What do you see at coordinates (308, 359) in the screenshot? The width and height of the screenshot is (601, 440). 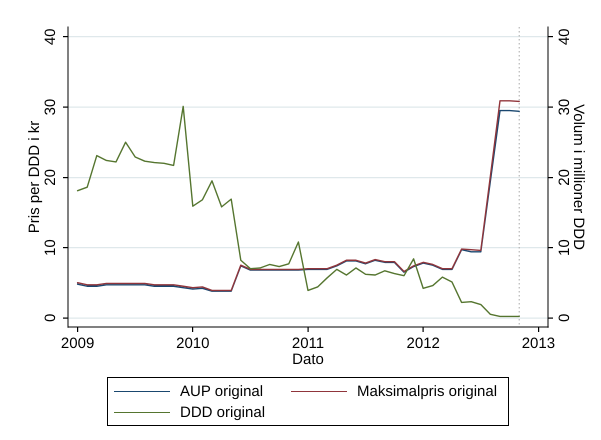 I see `x-axis-title: Dato` at bounding box center [308, 359].